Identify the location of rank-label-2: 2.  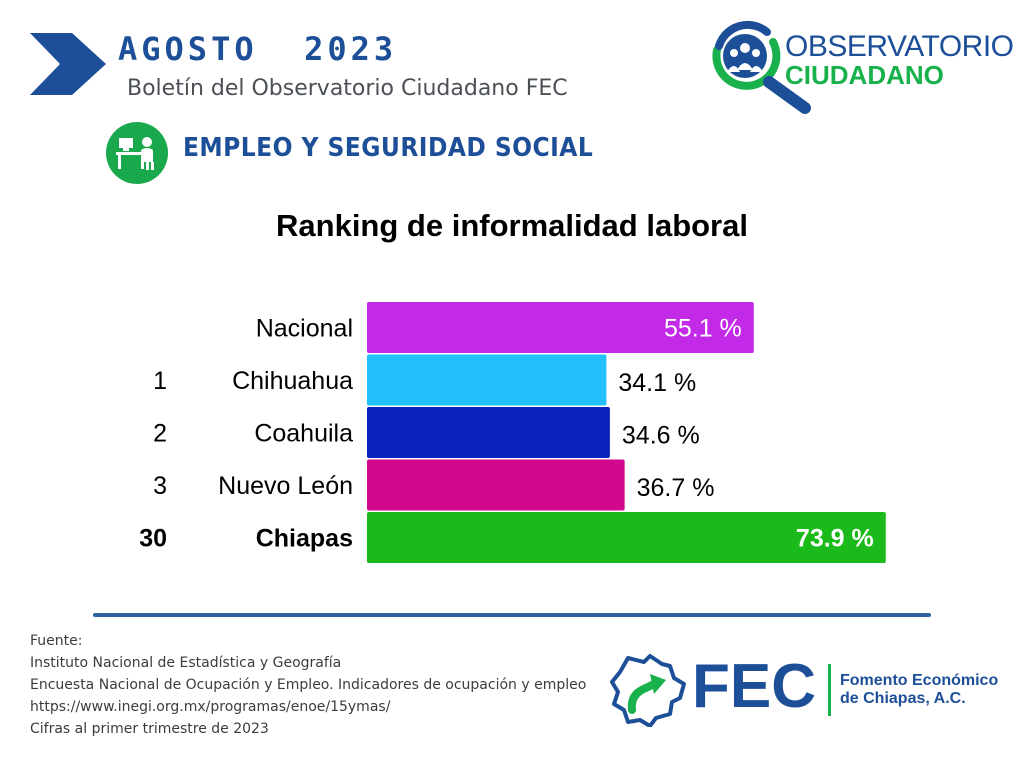
(160, 434).